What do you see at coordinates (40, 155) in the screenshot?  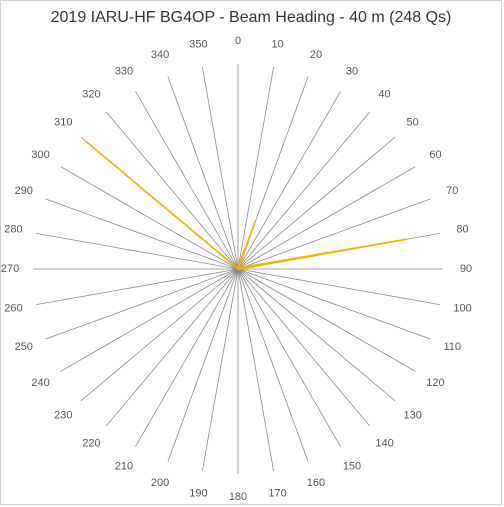 I see `angle-label-300: 300` at bounding box center [40, 155].